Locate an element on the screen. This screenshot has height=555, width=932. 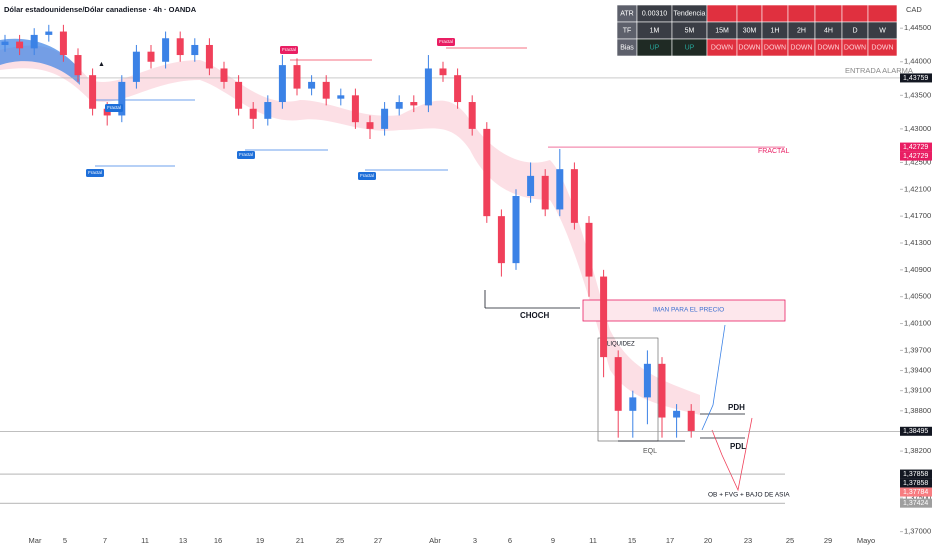
price-tag-label: 1,42729 is located at coordinates (915, 156).